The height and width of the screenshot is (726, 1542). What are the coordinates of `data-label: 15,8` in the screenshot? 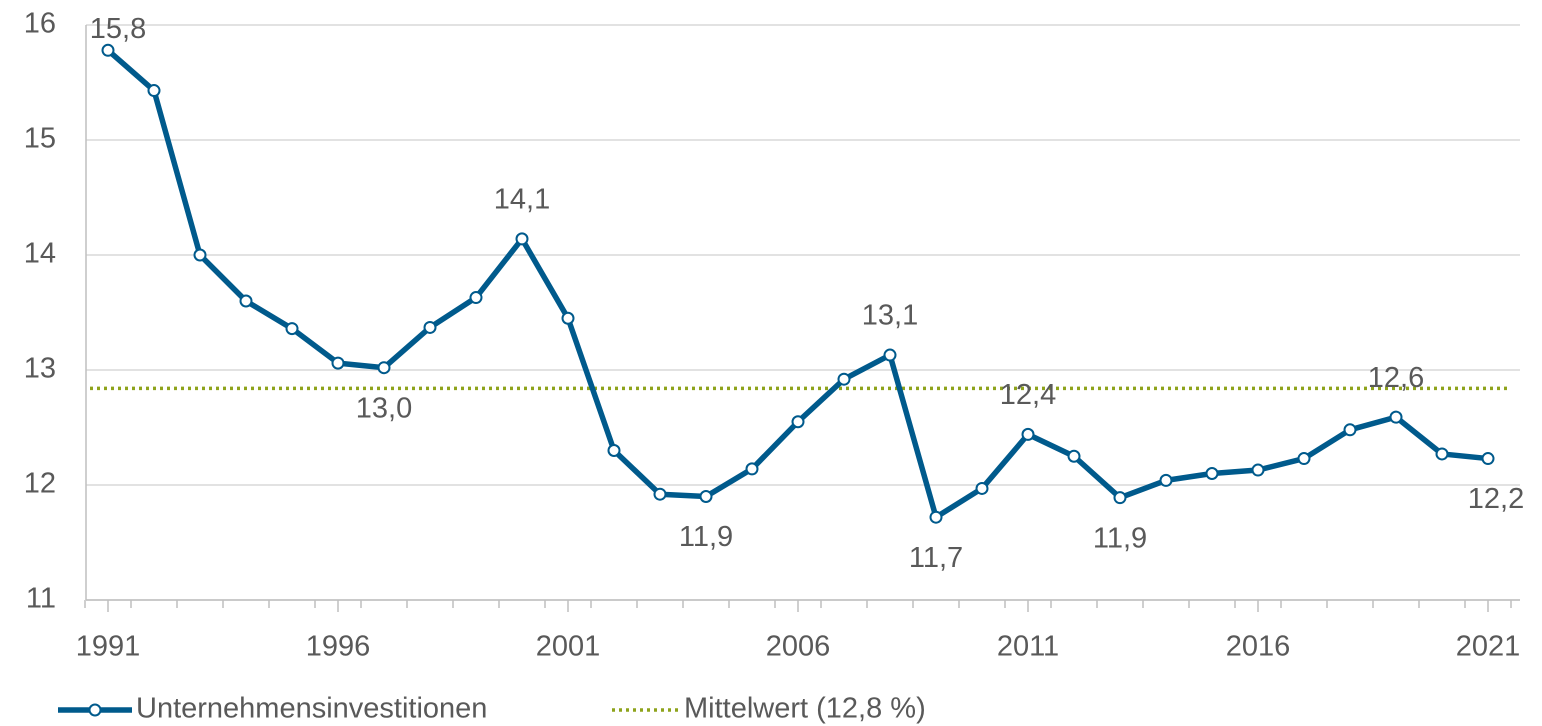 It's located at (118, 29).